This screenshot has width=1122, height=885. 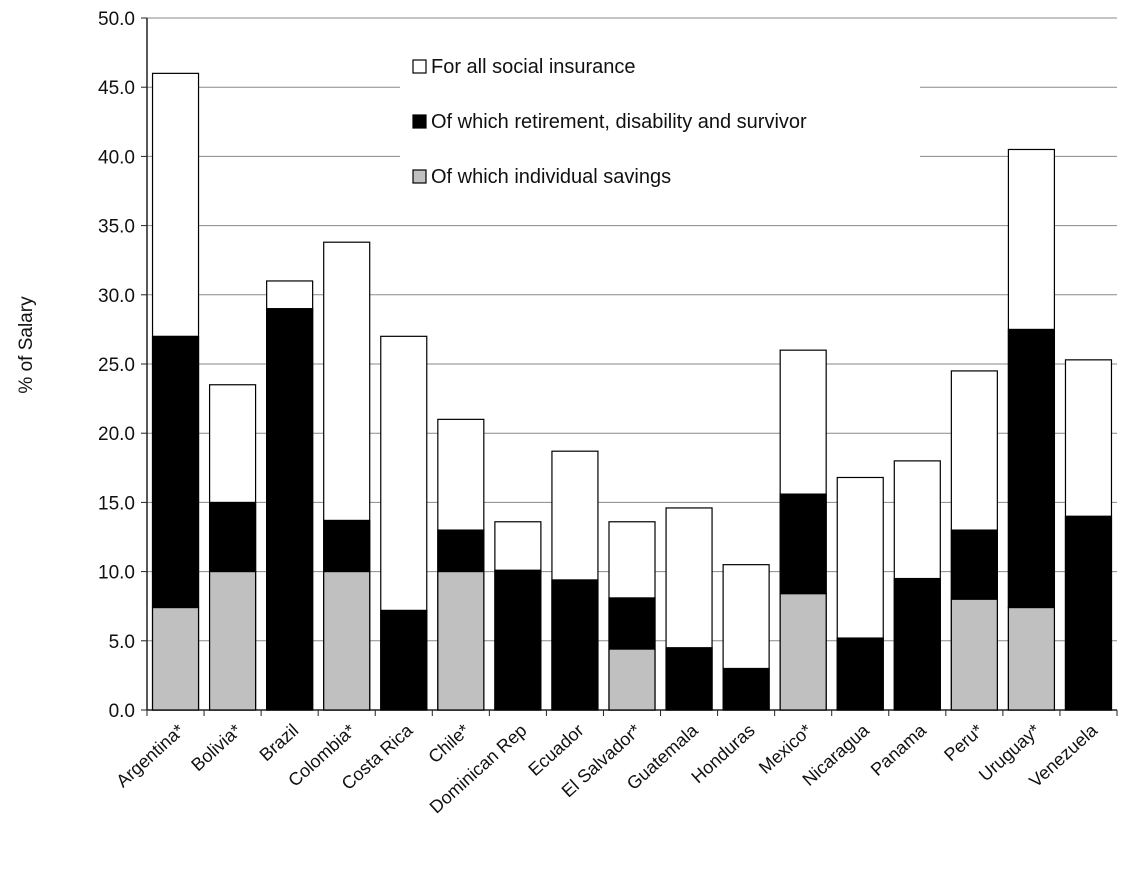 I want to click on x-category-label: Panama, so click(x=899, y=749).